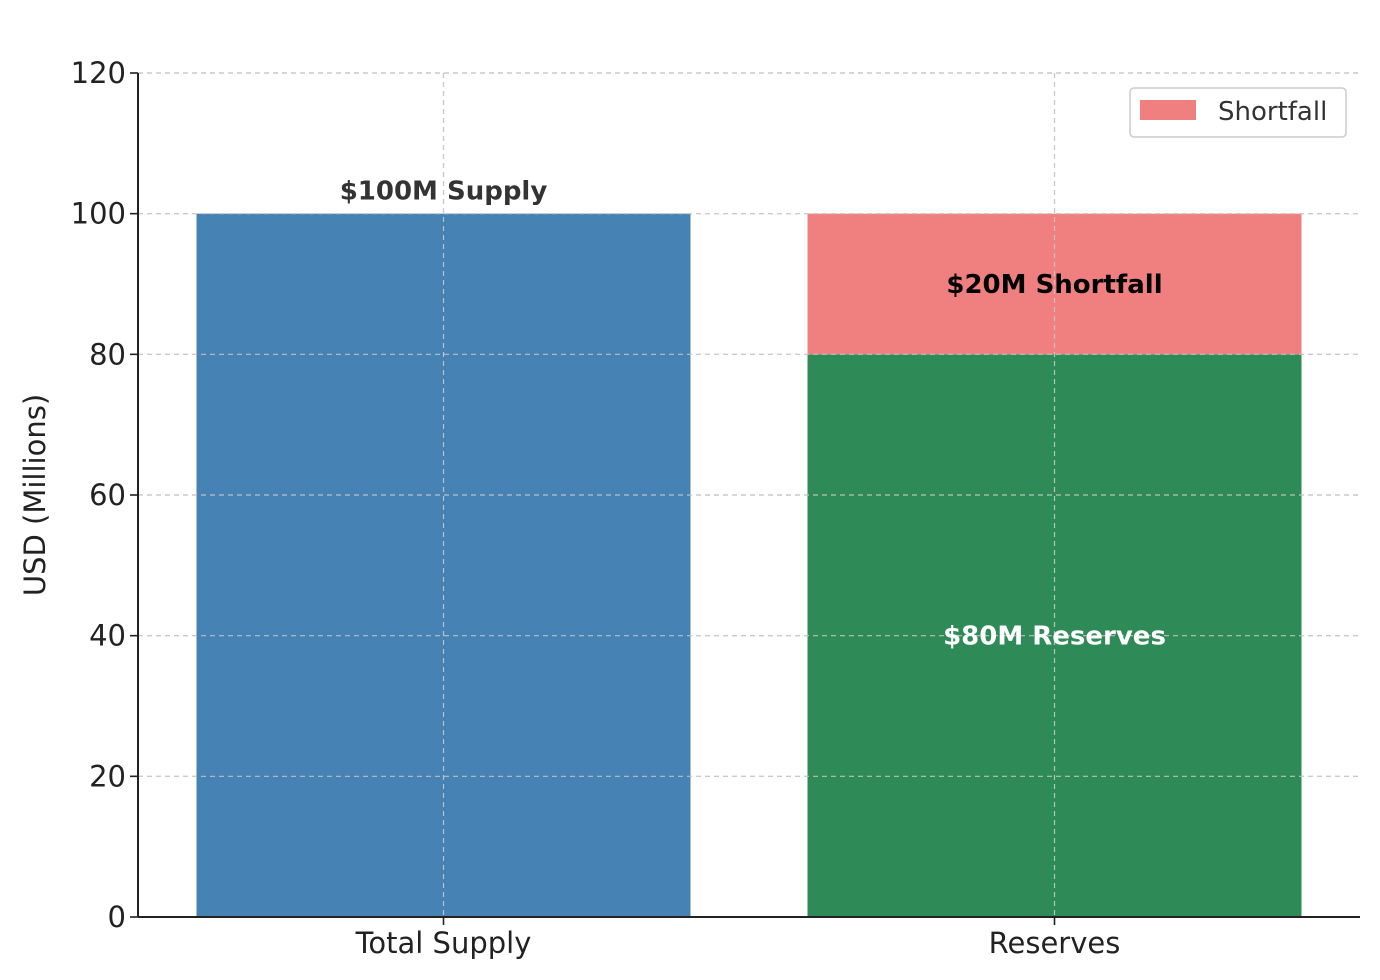  What do you see at coordinates (1168, 110) in the screenshot?
I see `legend-swatch-shortfall` at bounding box center [1168, 110].